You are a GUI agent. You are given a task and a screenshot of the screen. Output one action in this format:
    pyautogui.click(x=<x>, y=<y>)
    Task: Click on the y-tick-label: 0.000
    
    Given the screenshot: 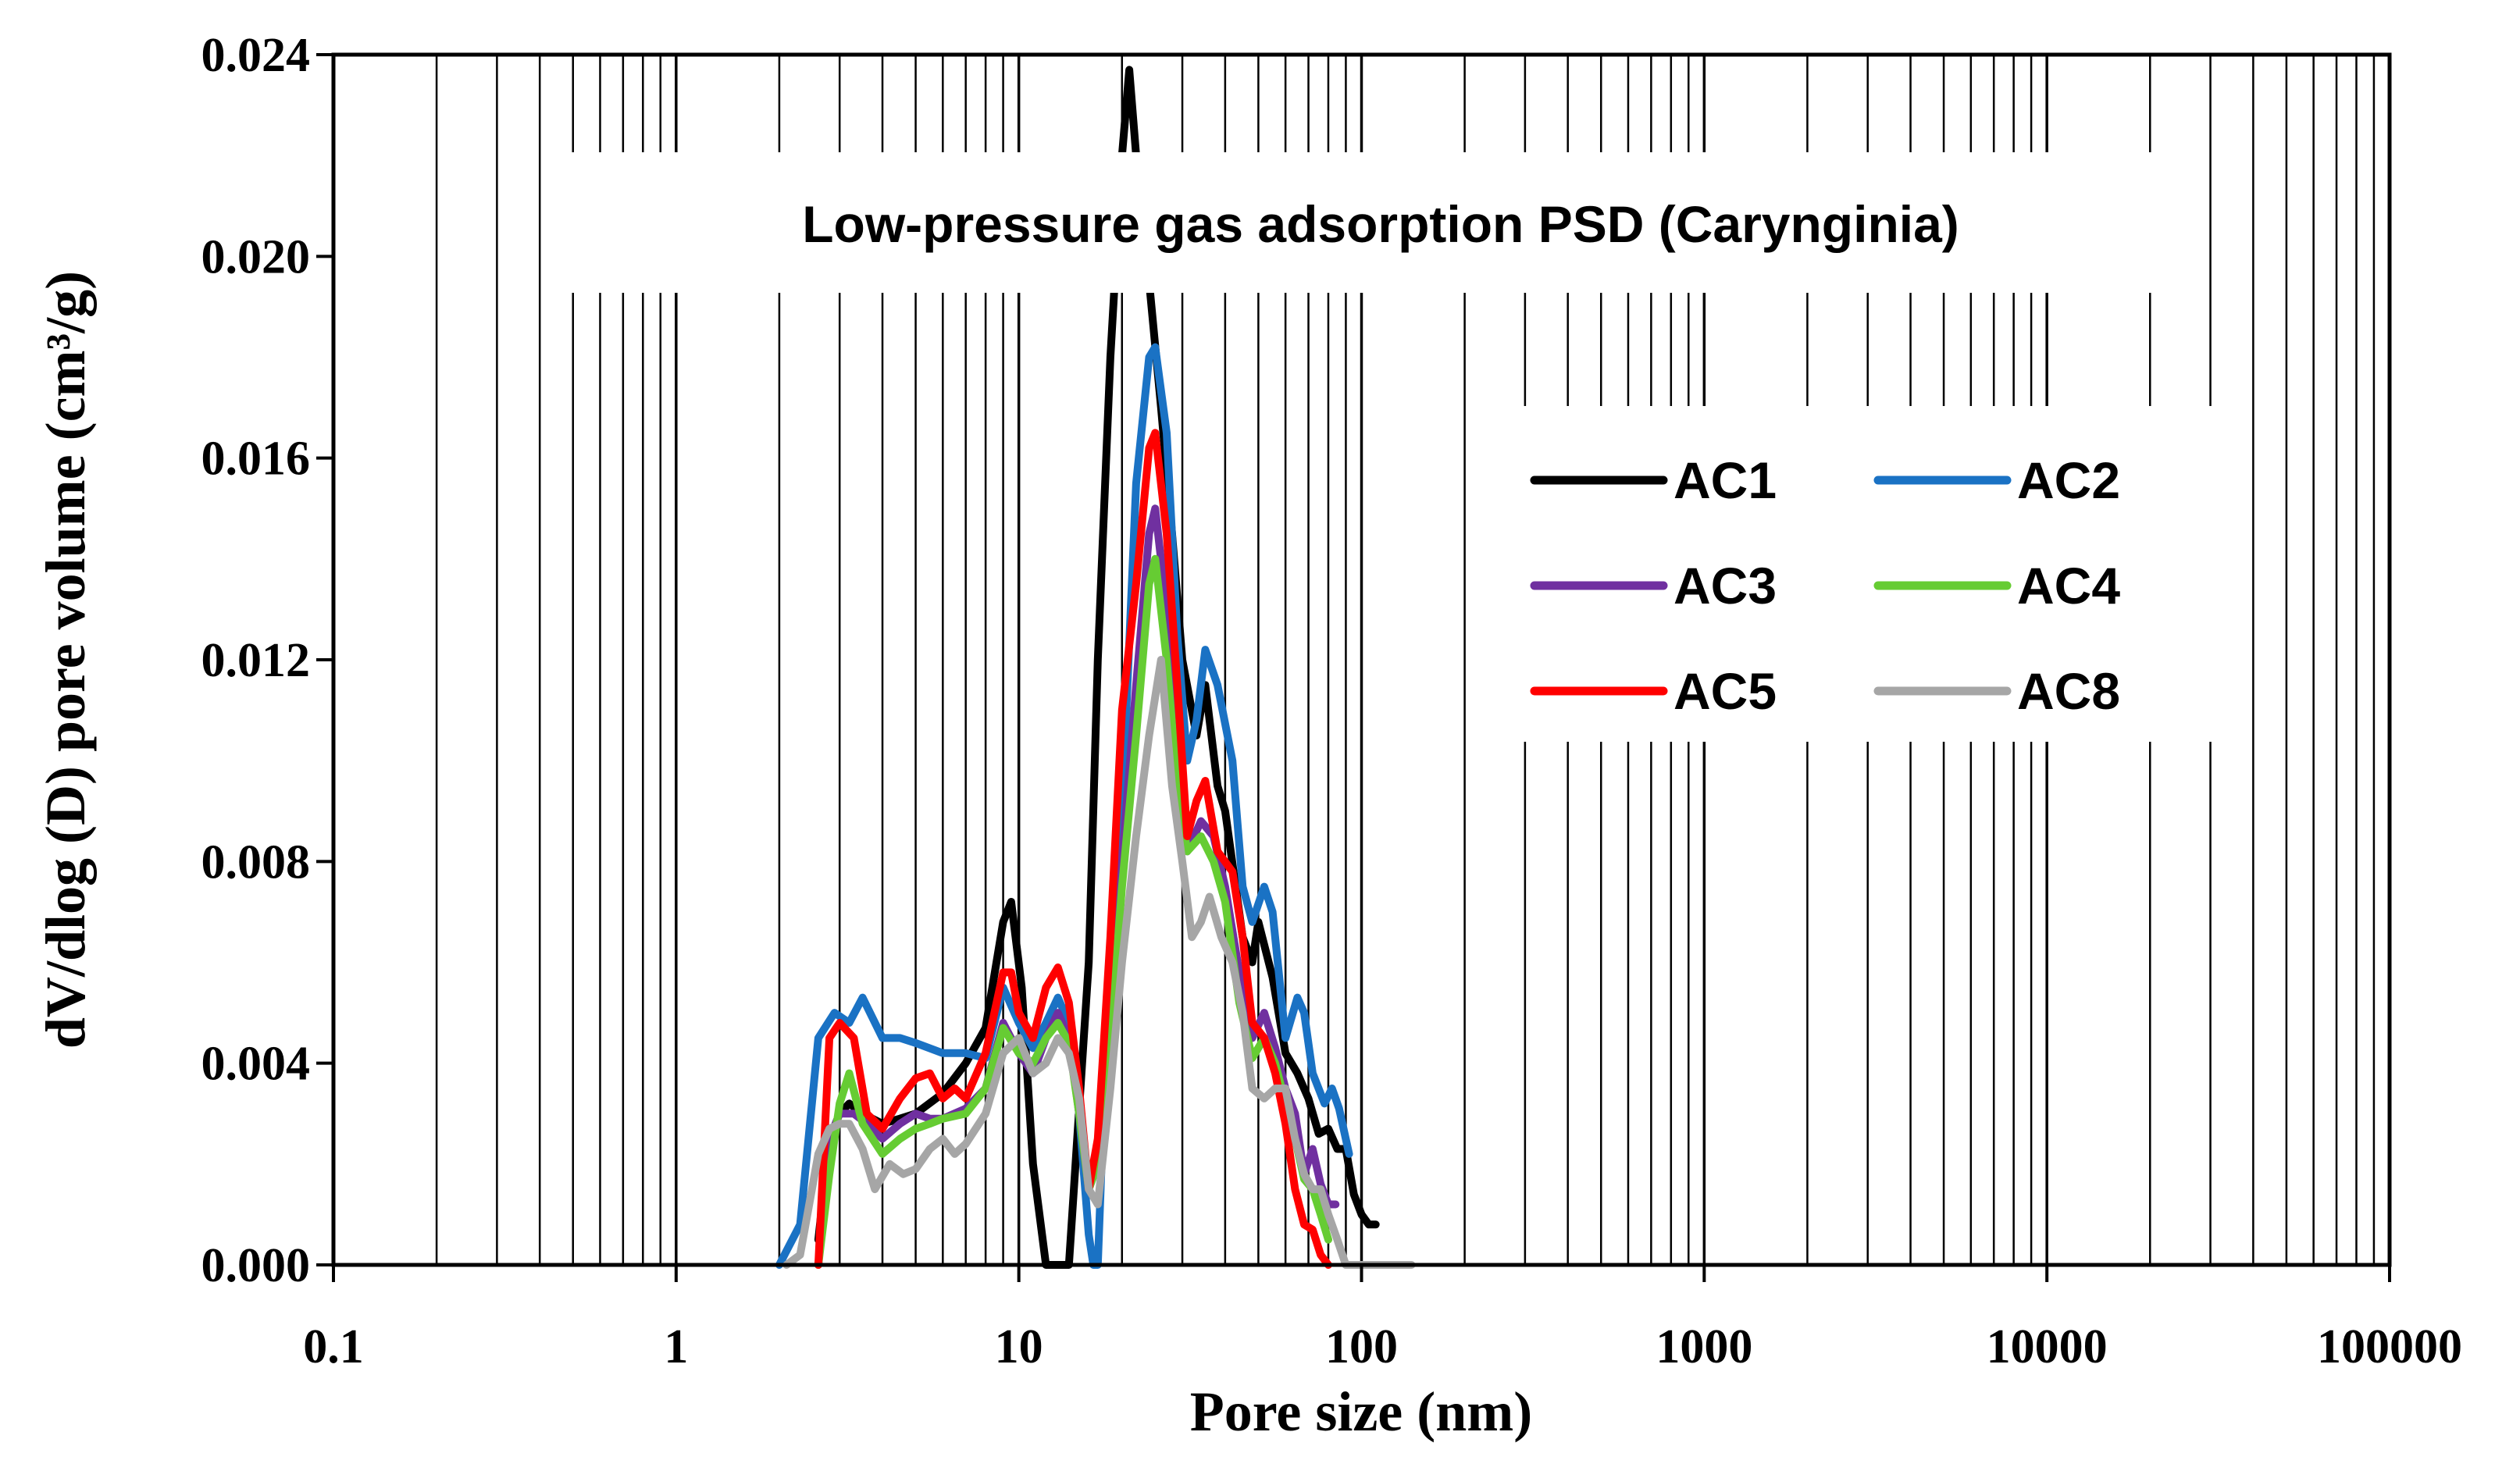 What is the action you would take?
    pyautogui.click(x=256, y=1266)
    